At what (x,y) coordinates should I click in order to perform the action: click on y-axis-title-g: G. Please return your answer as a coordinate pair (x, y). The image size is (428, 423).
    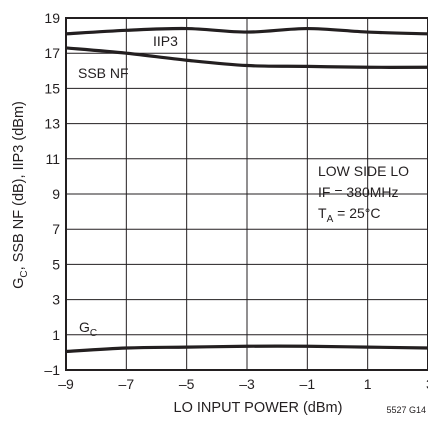
    Looking at the image, I should click on (19, 283).